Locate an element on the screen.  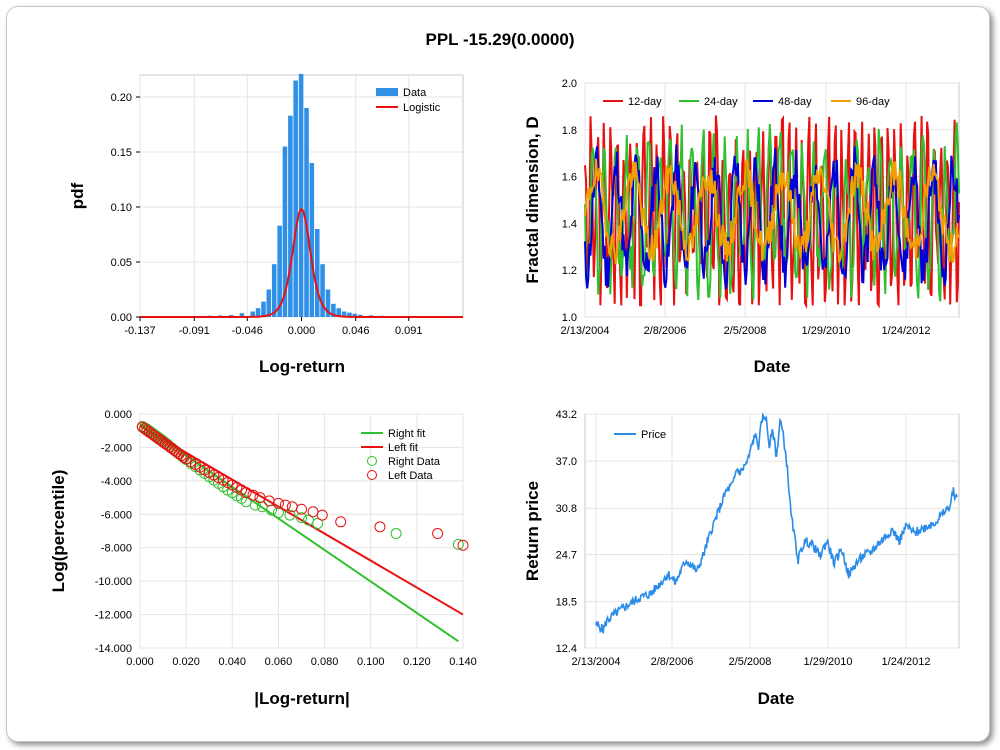
legend-1: Data Logistic is located at coordinates (408, 100).